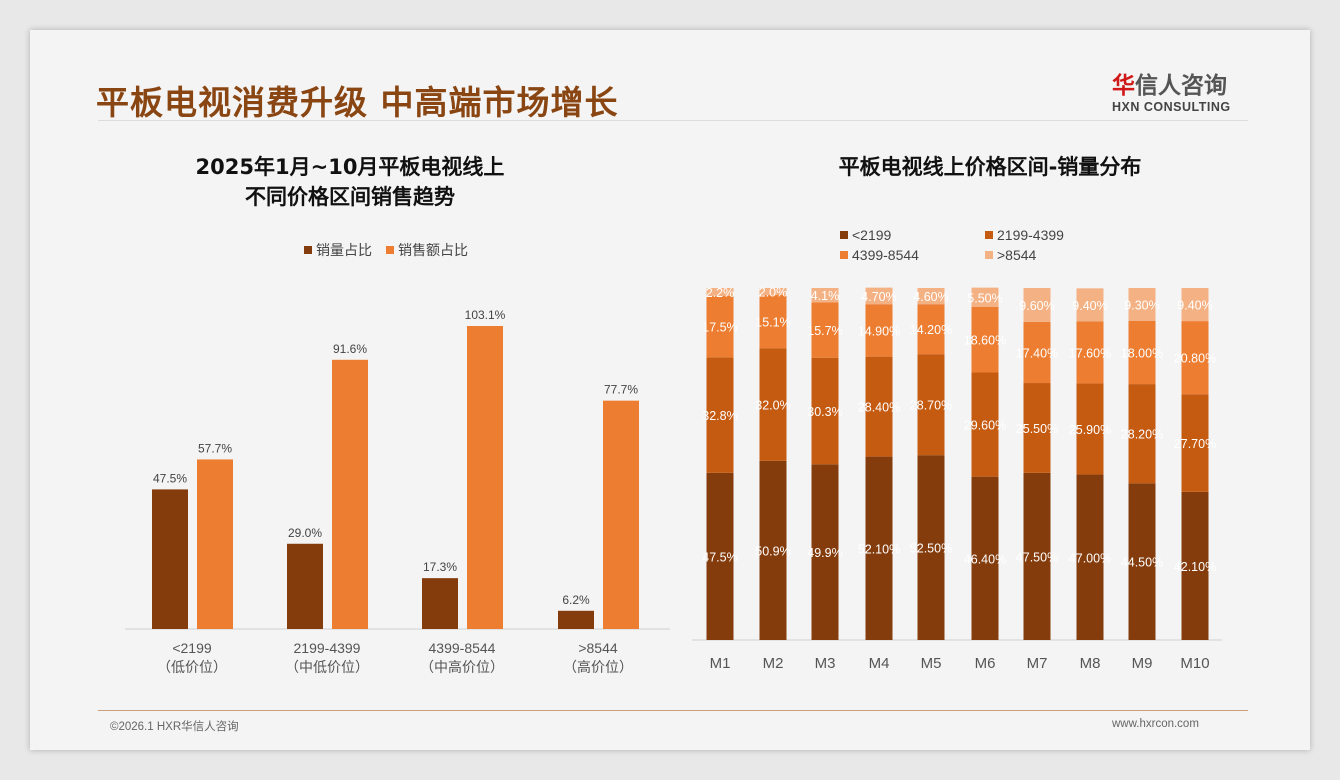 The width and height of the screenshot is (1340, 780). What do you see at coordinates (1090, 663) in the screenshot?
I see `x-tick-label: M8` at bounding box center [1090, 663].